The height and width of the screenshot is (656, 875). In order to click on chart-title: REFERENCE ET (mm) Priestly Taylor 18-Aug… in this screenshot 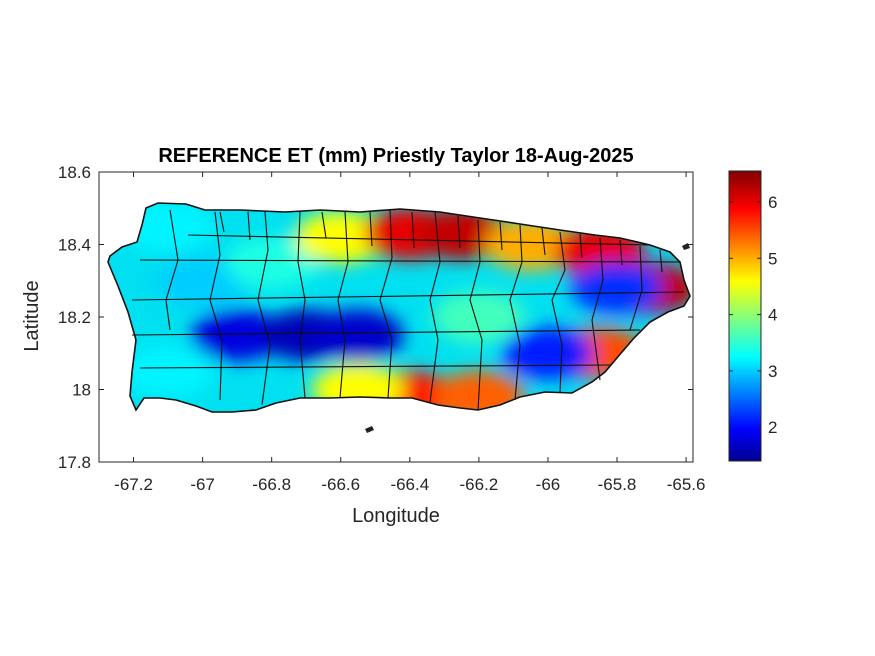, I will do `click(395, 156)`.